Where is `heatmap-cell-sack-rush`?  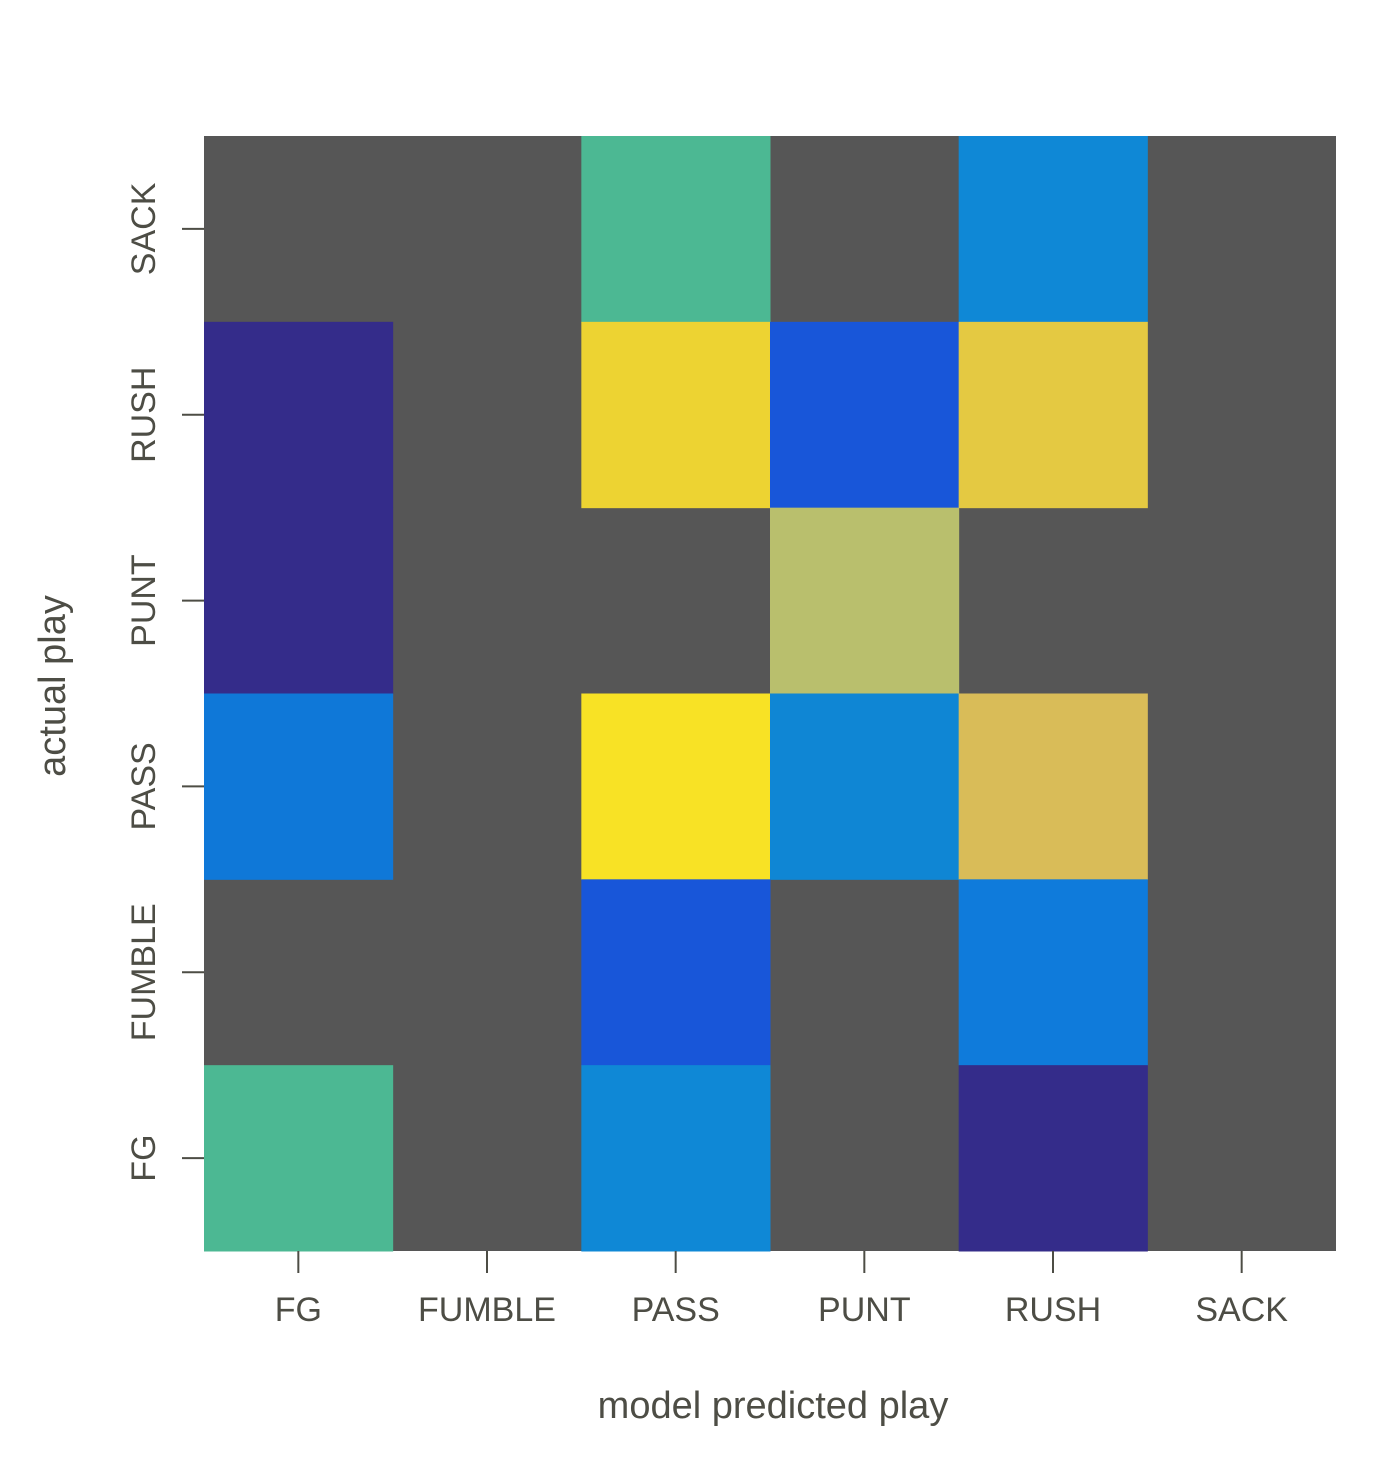 heatmap-cell-sack-rush is located at coordinates (1053, 229).